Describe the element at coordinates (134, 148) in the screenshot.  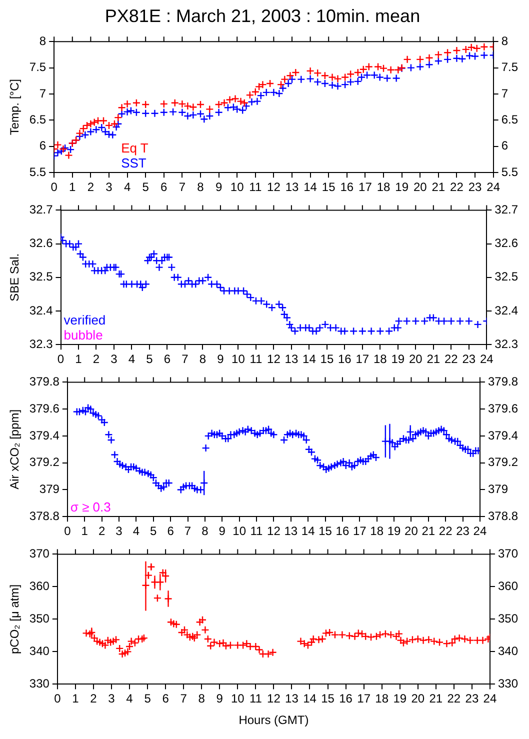
I see `series-label: Eq T` at that location.